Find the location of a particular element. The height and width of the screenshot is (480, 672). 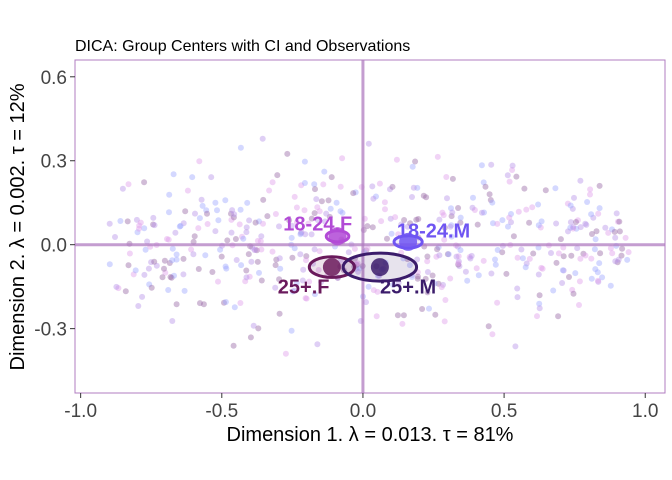

y-tick-label: 0.3 is located at coordinates (54, 162).